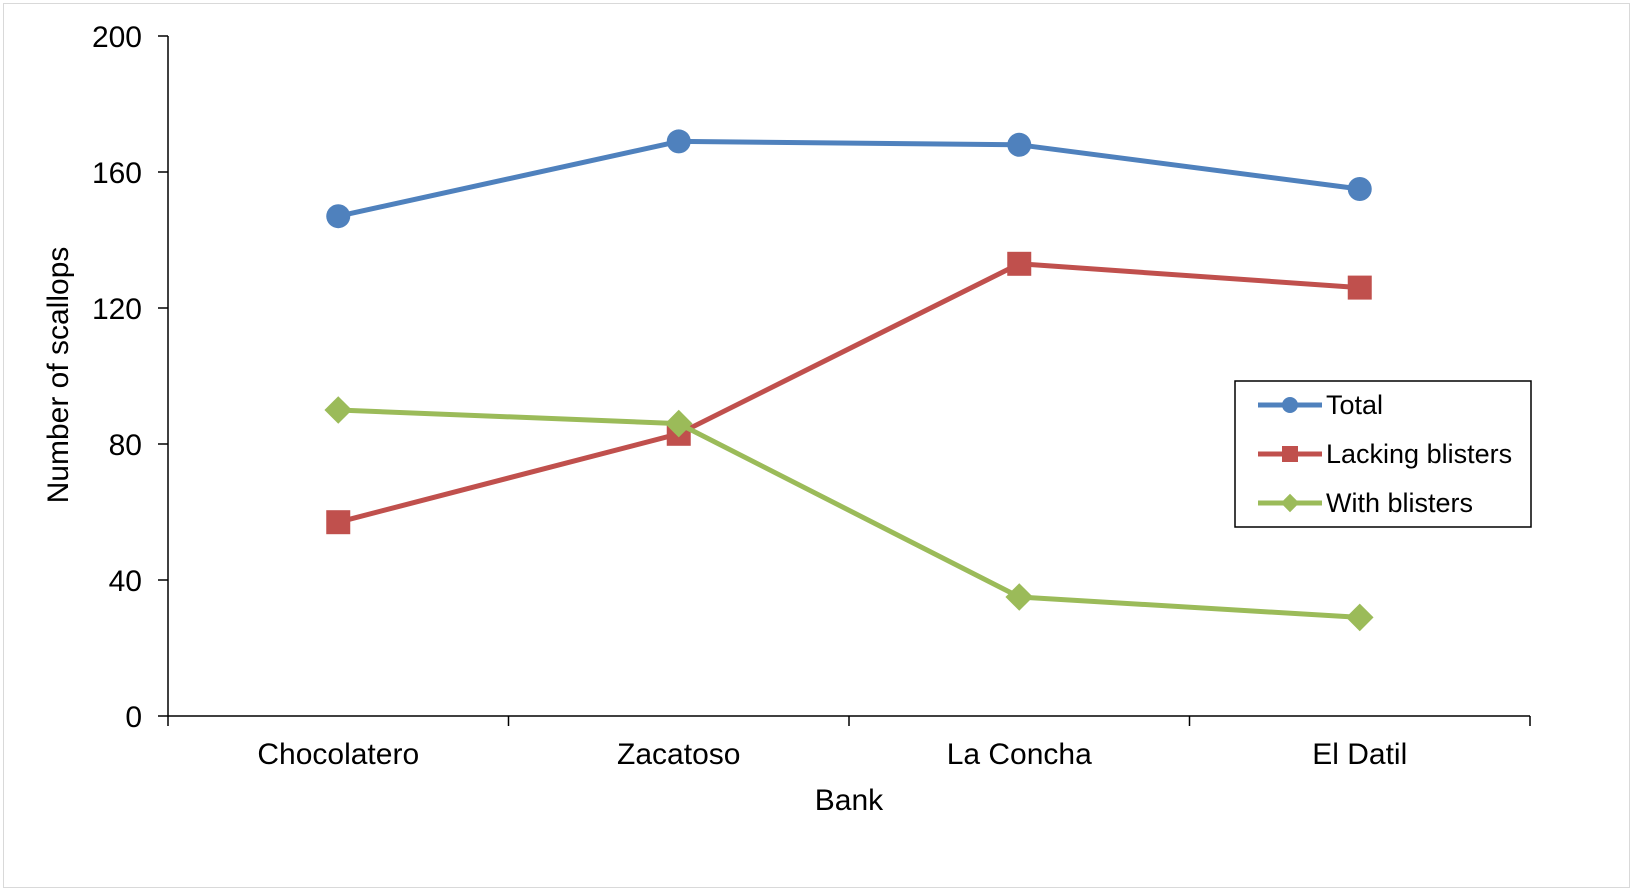 This screenshot has width=1635, height=893. Describe the element at coordinates (338, 754) in the screenshot. I see `x-tick-label: Chocolatero` at that location.